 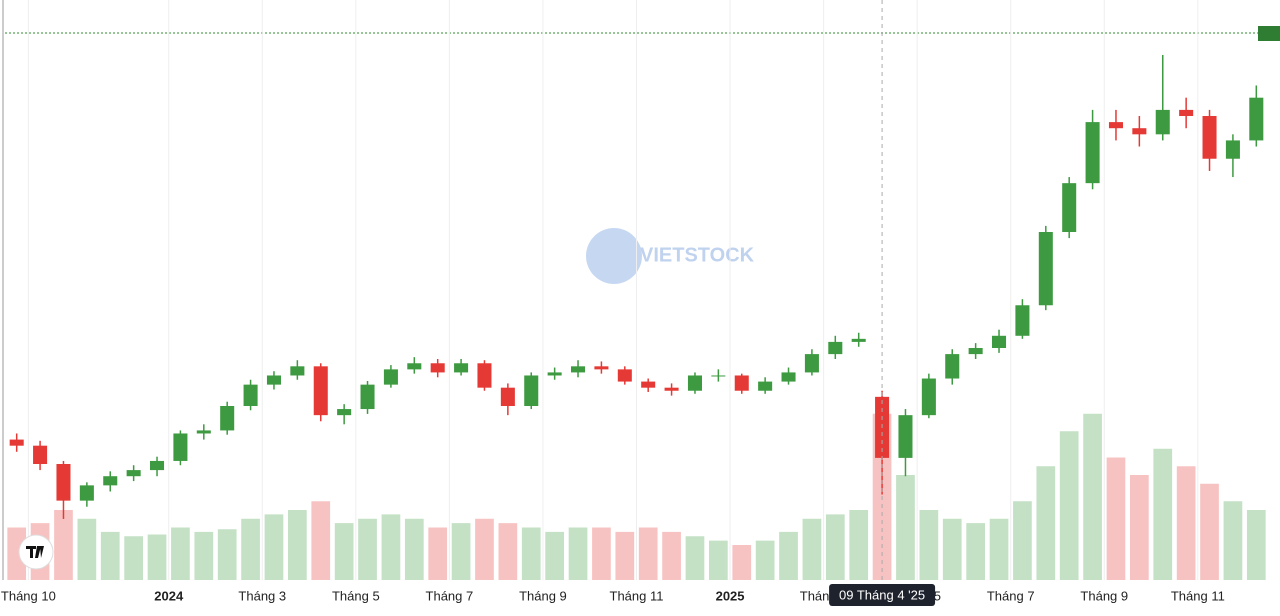 I want to click on tooltip-box, so click(x=882, y=595).